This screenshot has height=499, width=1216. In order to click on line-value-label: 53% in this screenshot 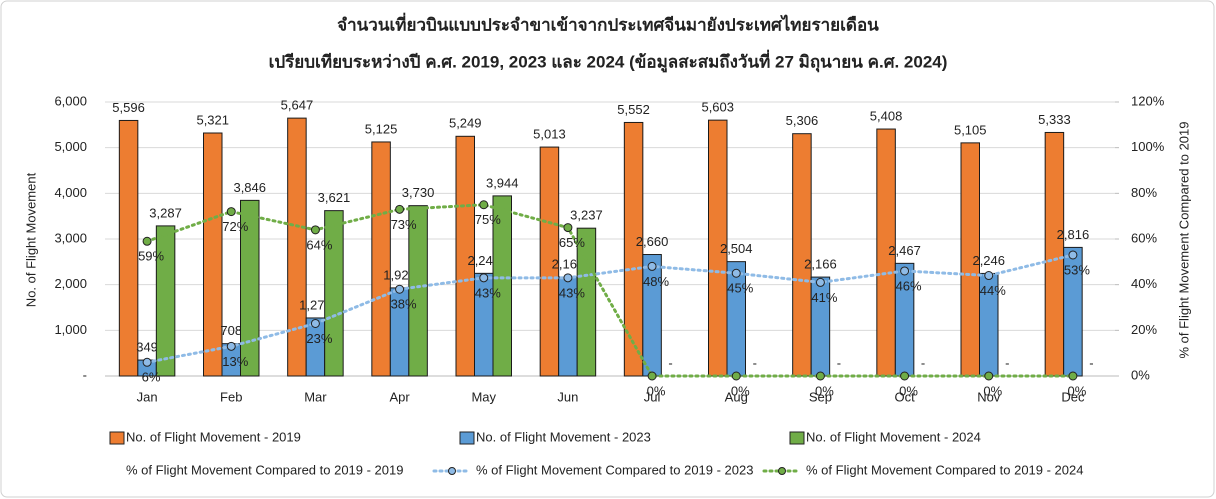, I will do `click(1077, 269)`.